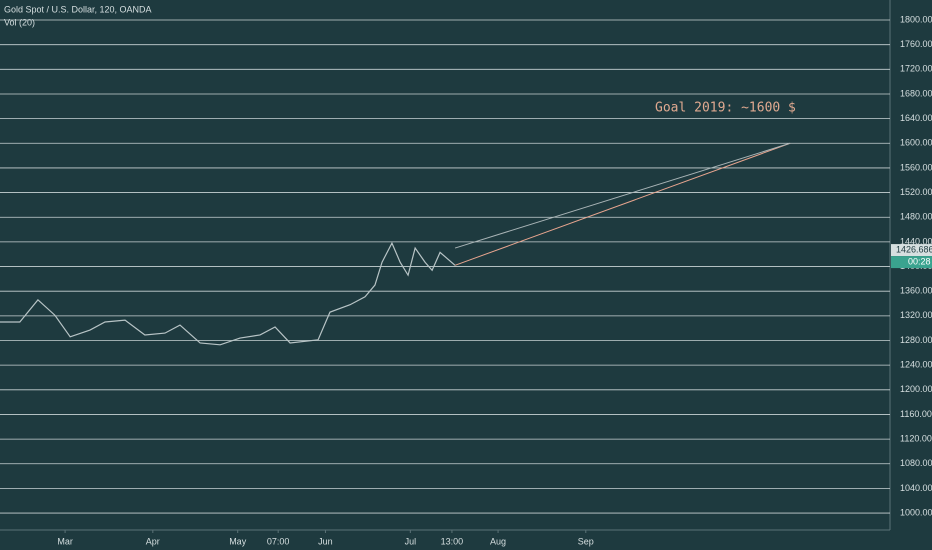 This screenshot has height=550, width=932. Describe the element at coordinates (153, 541) in the screenshot. I see `x-tick-label: Apr` at that location.